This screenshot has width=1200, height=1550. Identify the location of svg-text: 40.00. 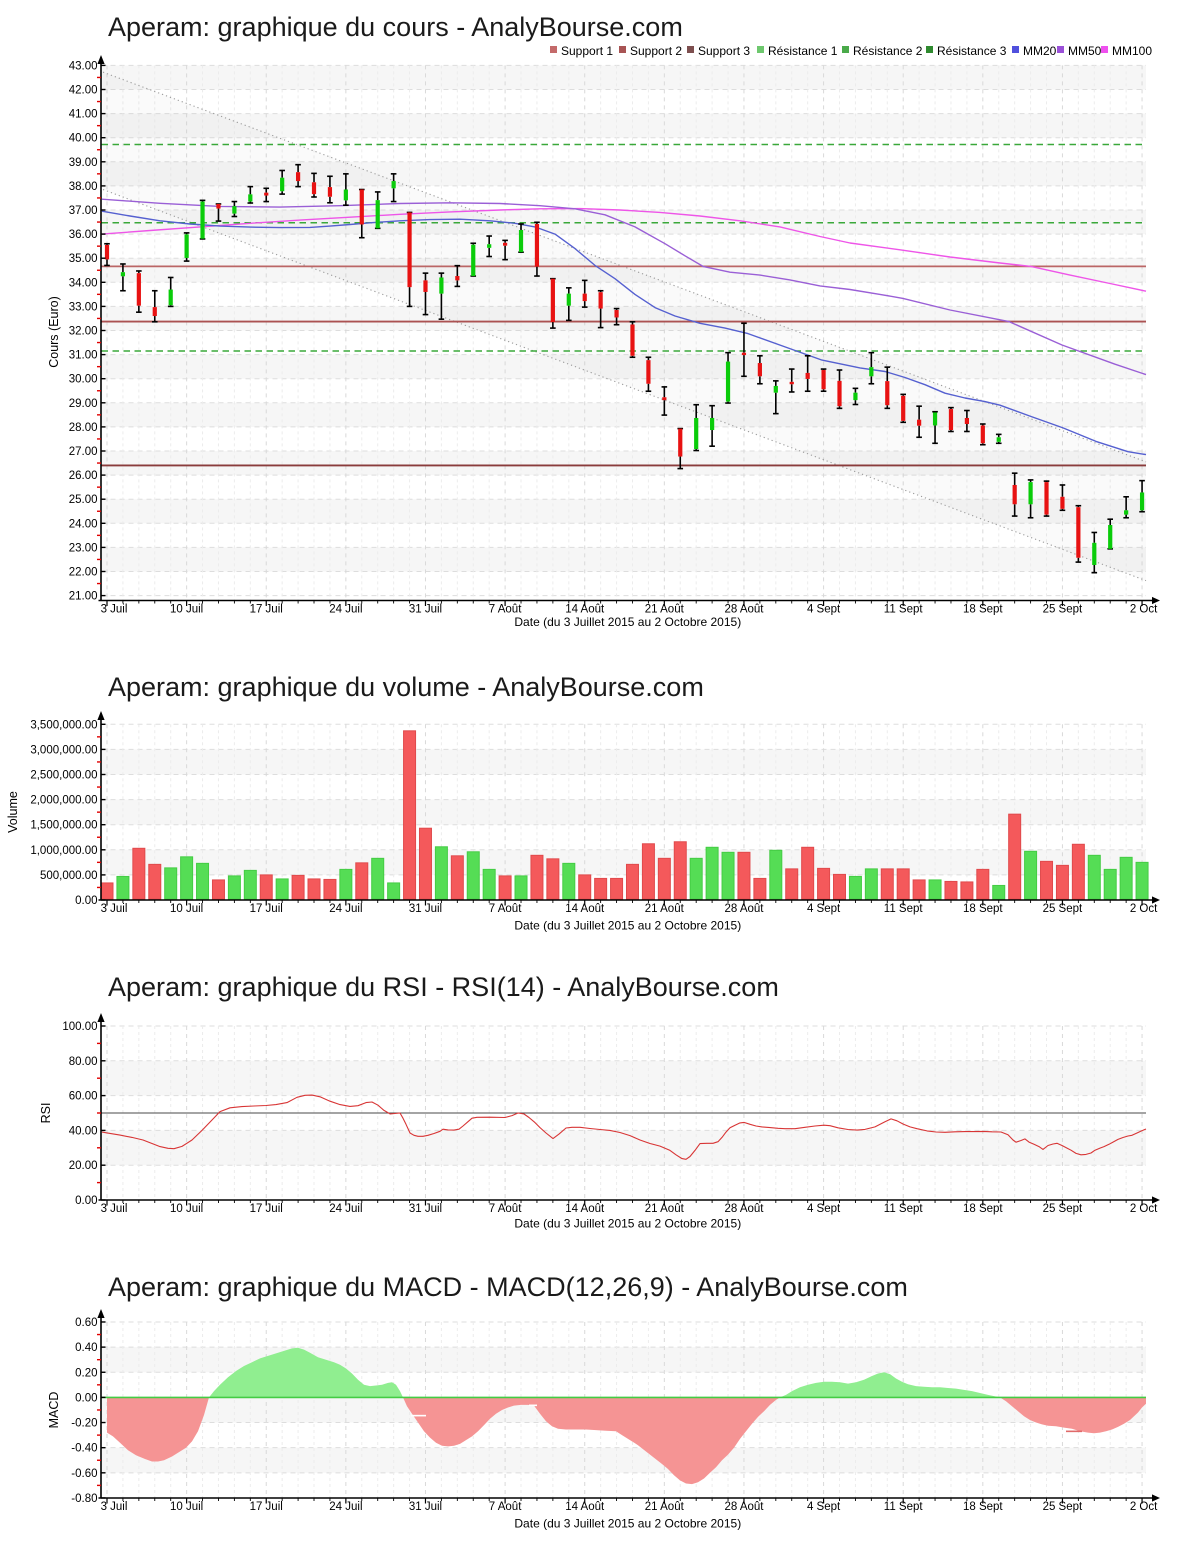
(83, 139).